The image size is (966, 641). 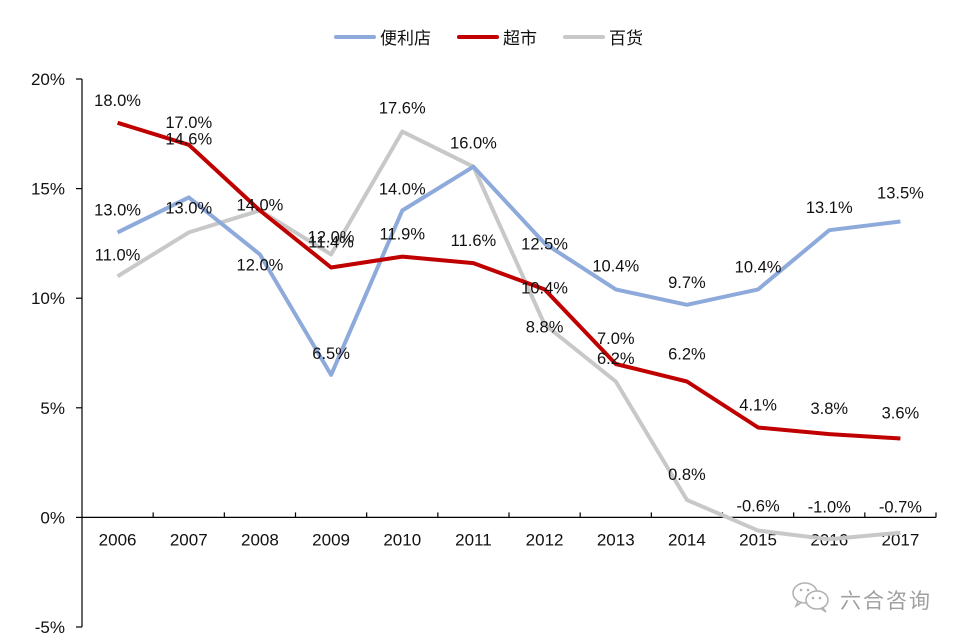 What do you see at coordinates (402, 539) in the screenshot?
I see `x-tick-label: 2010` at bounding box center [402, 539].